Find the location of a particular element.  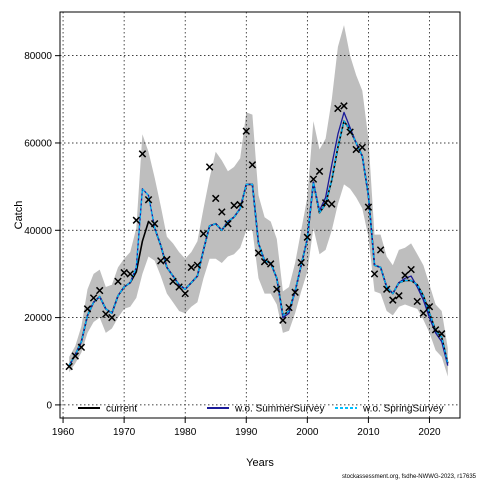

legend-label-2: w.o. SpringSurvey is located at coordinates (403, 409).